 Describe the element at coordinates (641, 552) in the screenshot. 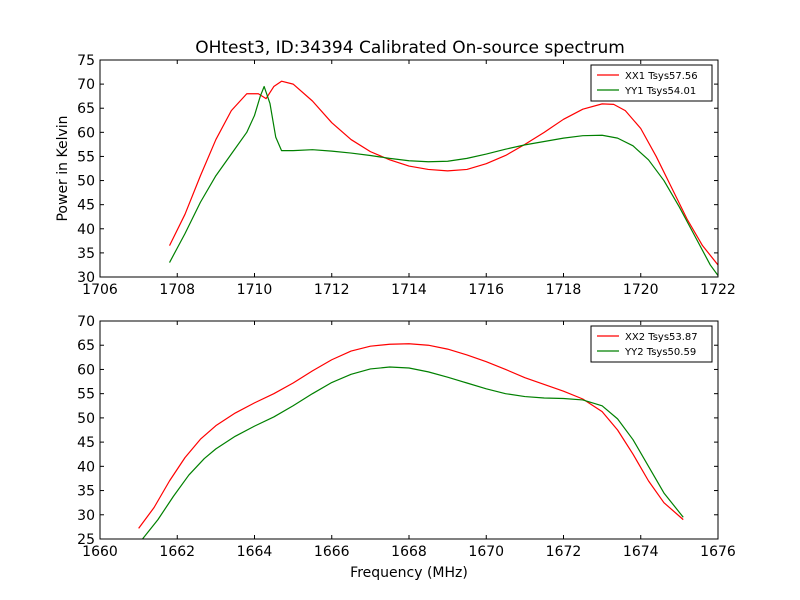

I see `x-tick-label: 1674` at that location.